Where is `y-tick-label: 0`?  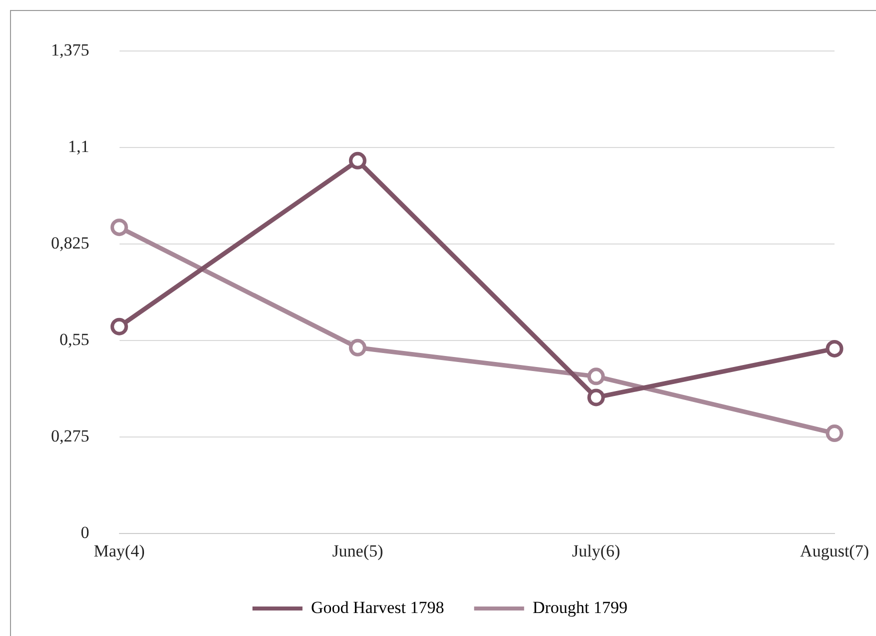
y-tick-label: 0 is located at coordinates (85, 532).